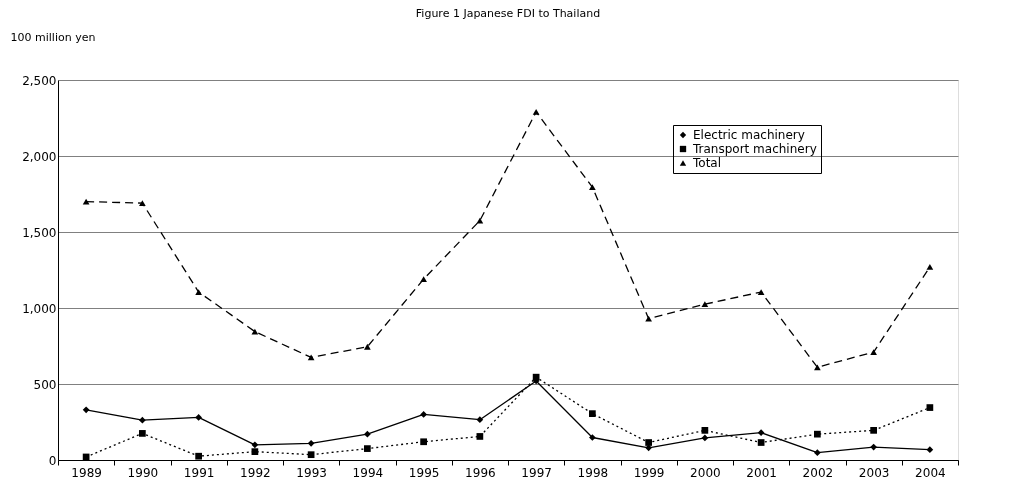 The width and height of the screenshot is (1013, 488). Describe the element at coordinates (86, 472) in the screenshot. I see `x-tick-label: 1989` at that location.